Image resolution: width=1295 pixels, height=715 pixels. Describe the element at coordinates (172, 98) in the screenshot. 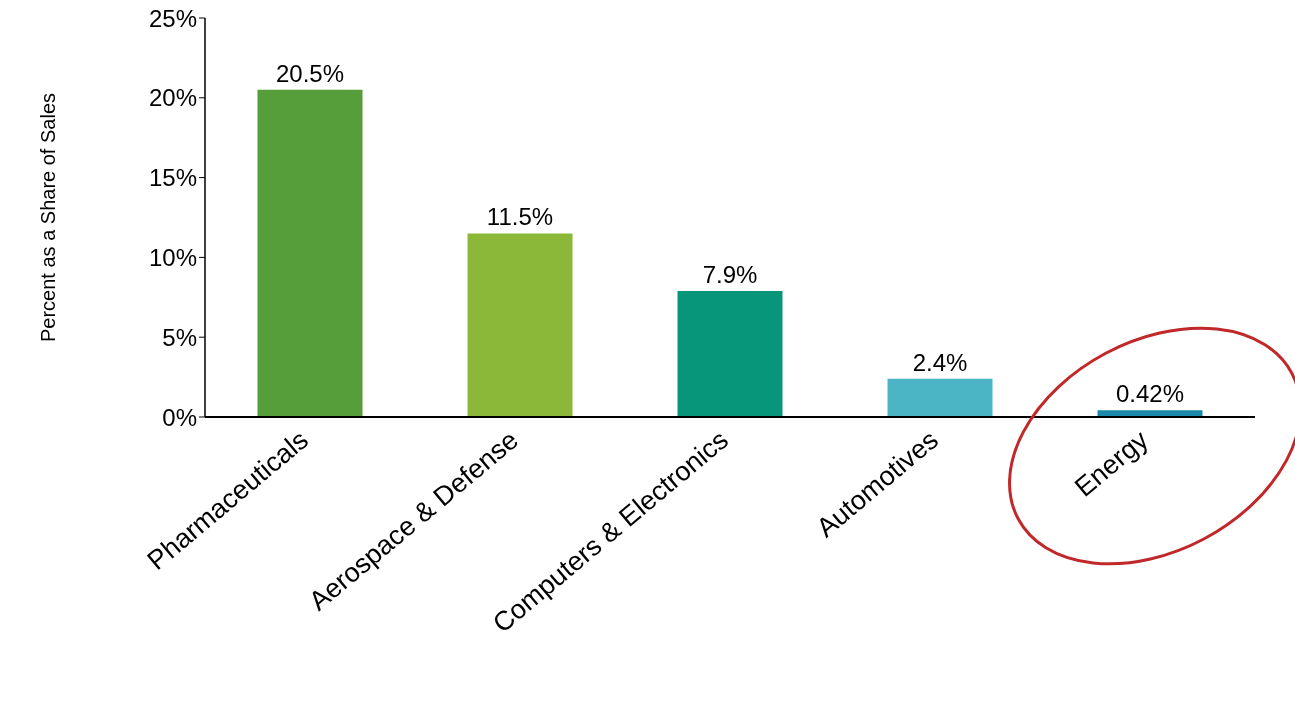

I see `y-tick-label: 20%` at that location.